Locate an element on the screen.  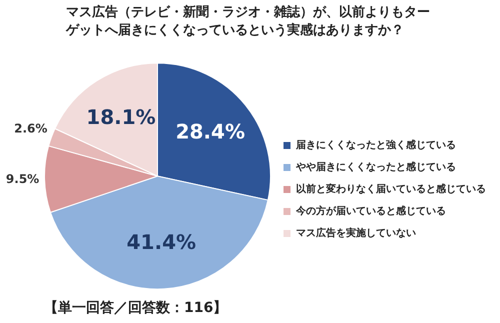
data-label: 41.4% is located at coordinates (161, 242).